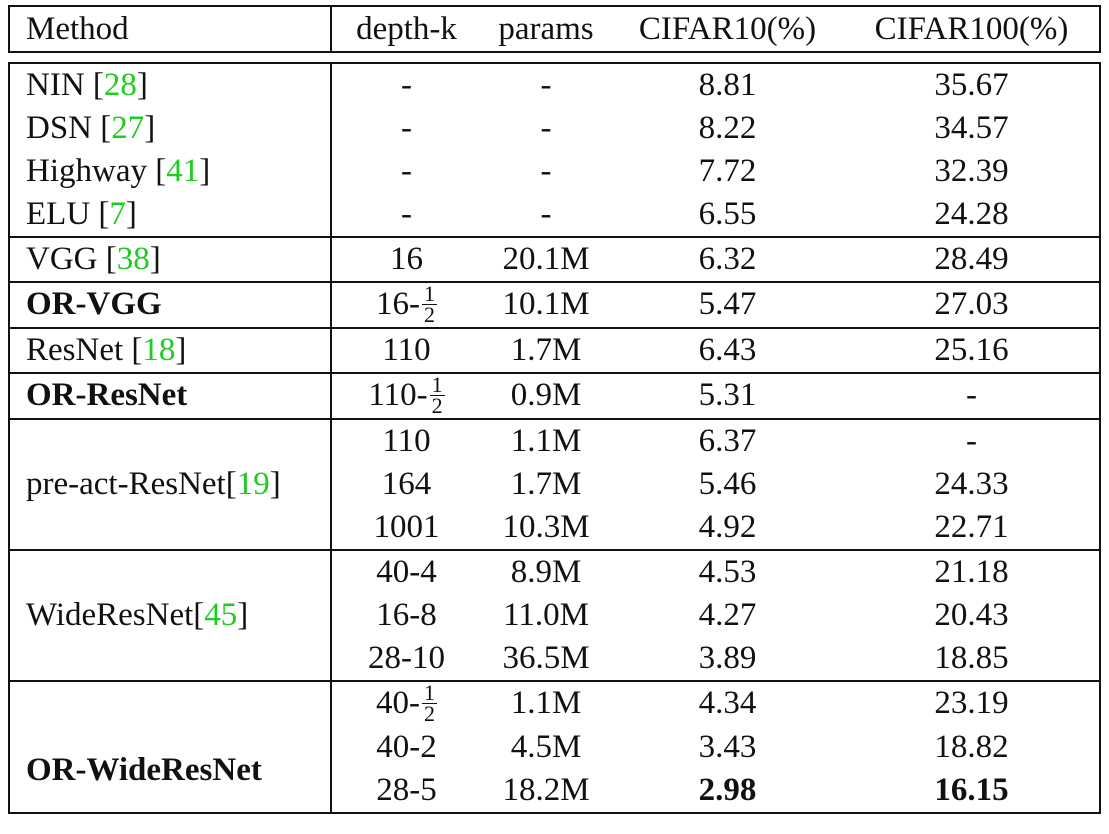 Image resolution: width=1109 pixels, height=834 pixels. I want to click on params-cell: 18.2M, so click(546, 791).